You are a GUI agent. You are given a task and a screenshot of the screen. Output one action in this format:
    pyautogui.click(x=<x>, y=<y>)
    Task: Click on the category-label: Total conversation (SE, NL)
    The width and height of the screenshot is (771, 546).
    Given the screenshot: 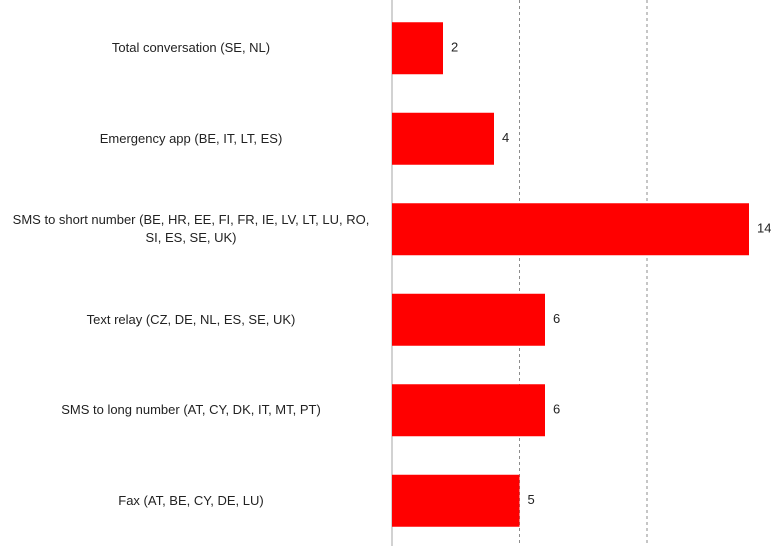 What is the action you would take?
    pyautogui.click(x=191, y=48)
    